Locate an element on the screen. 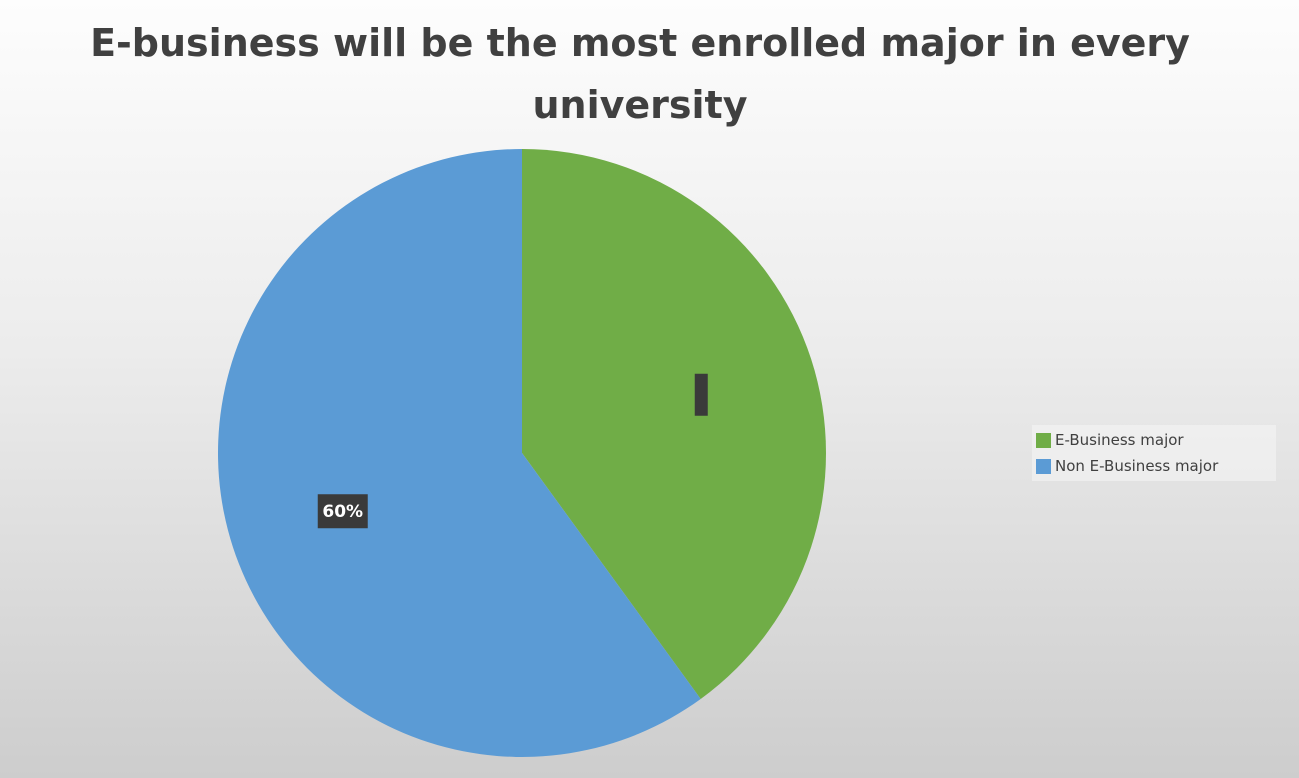 The image size is (1299, 778). legend: E-Business major Non E-Business major is located at coordinates (1154, 453).